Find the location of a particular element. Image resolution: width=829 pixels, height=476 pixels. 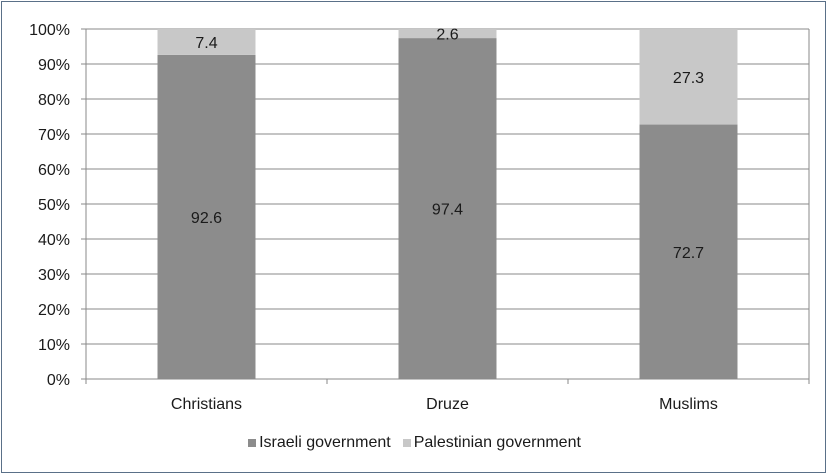

y-tick-label: 20% is located at coordinates (54, 310).